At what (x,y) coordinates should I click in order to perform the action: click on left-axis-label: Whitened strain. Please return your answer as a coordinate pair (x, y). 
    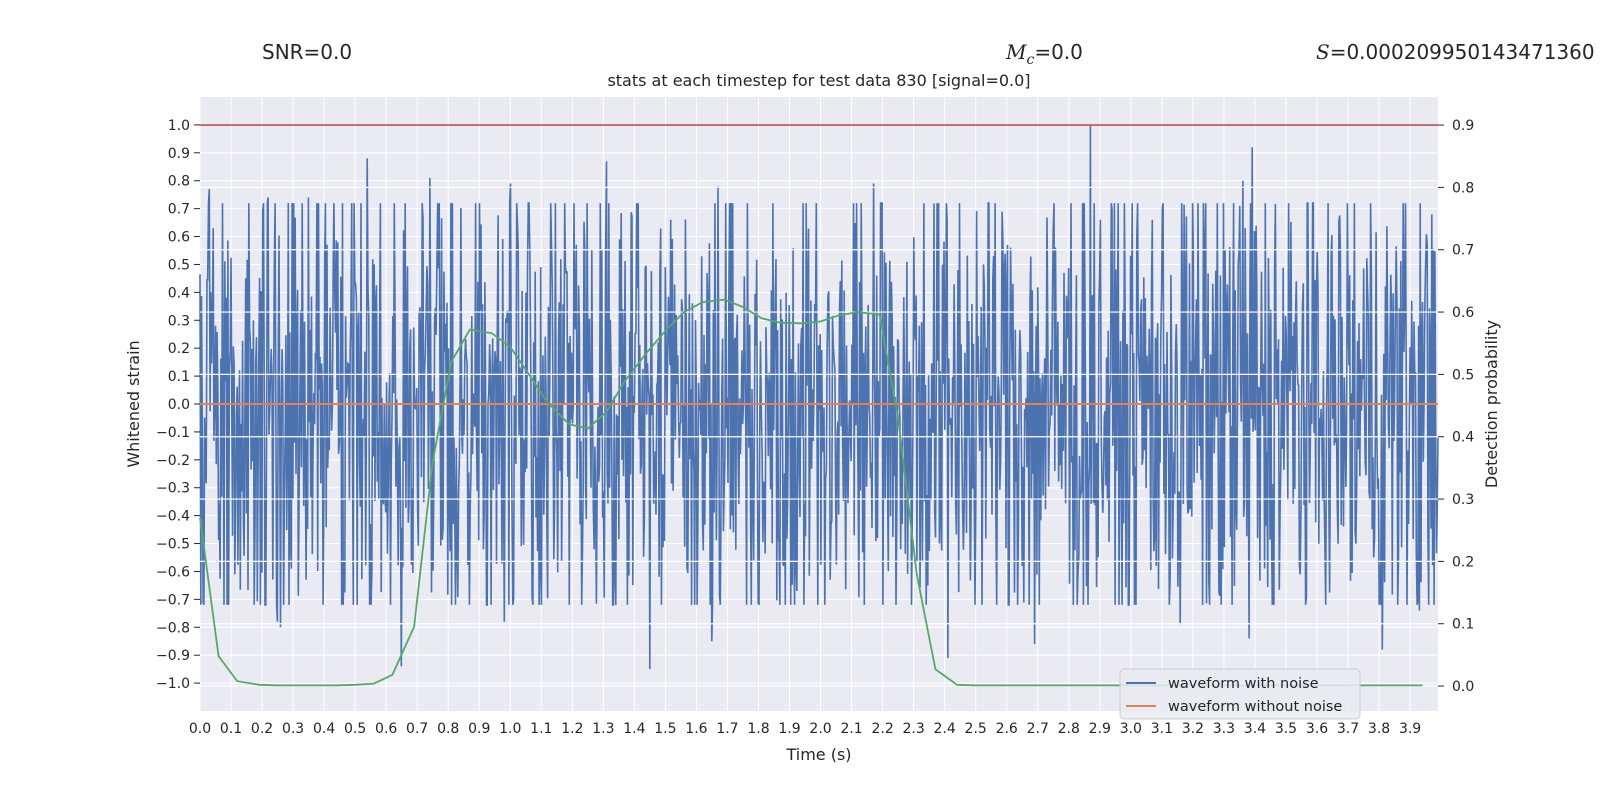
    Looking at the image, I should click on (133, 403).